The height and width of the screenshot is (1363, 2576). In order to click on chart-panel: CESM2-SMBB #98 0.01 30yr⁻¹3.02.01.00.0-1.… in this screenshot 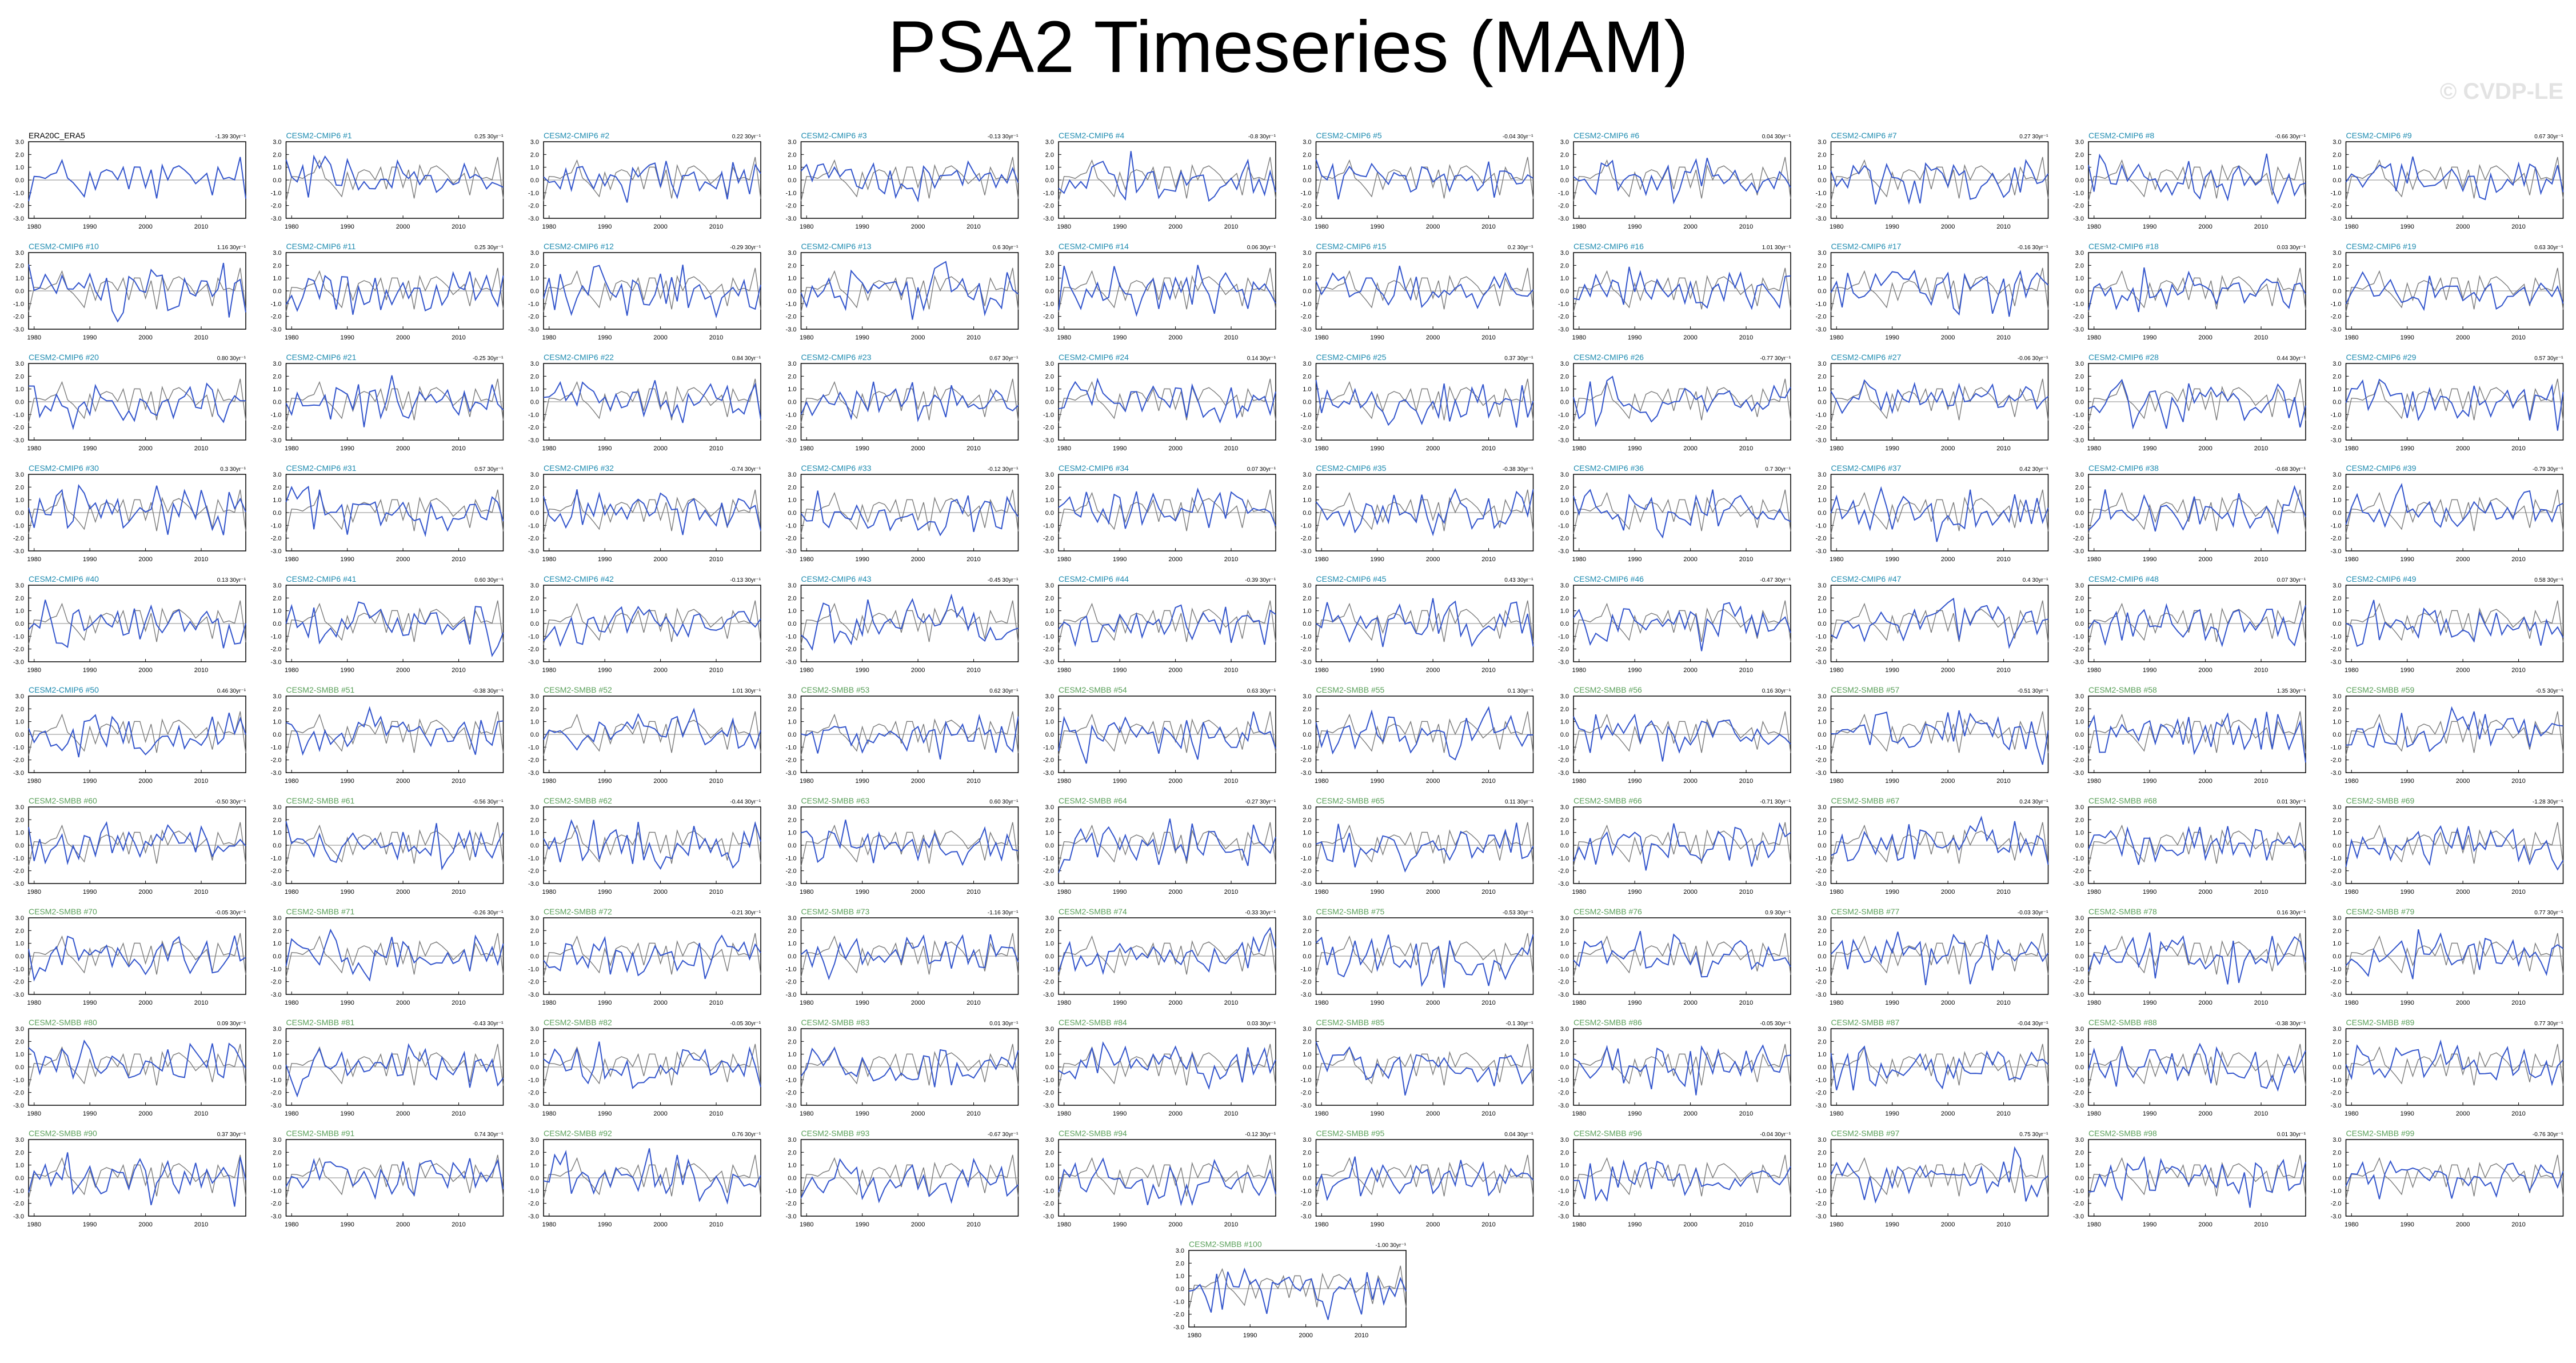, I will do `click(2189, 1178)`.